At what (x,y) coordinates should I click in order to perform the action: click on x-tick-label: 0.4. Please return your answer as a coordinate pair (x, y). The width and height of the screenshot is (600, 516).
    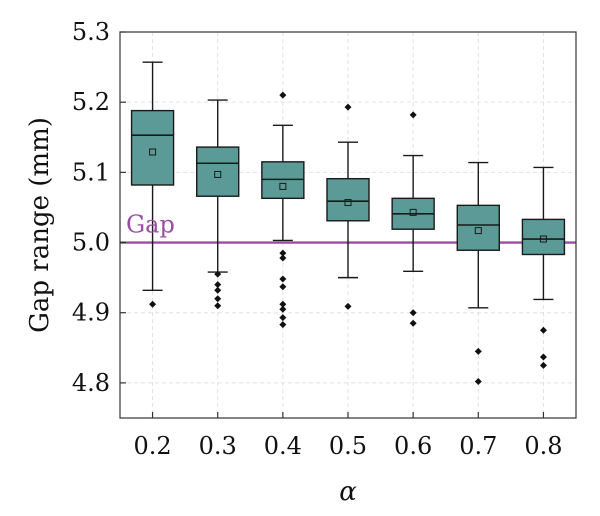
    Looking at the image, I should click on (283, 446).